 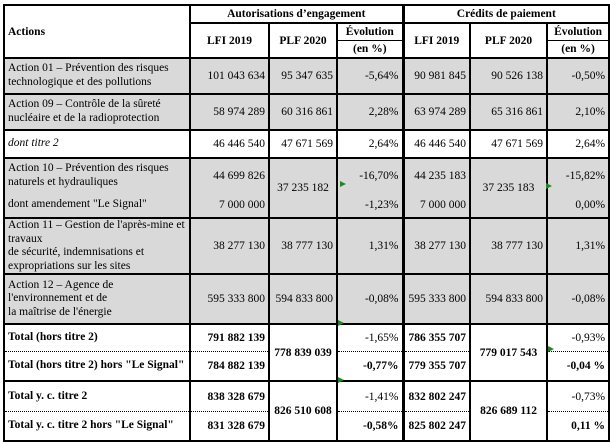 I want to click on row-label-cell: Total y. c. titre 2 hors "Le Signal", so click(x=97, y=426).